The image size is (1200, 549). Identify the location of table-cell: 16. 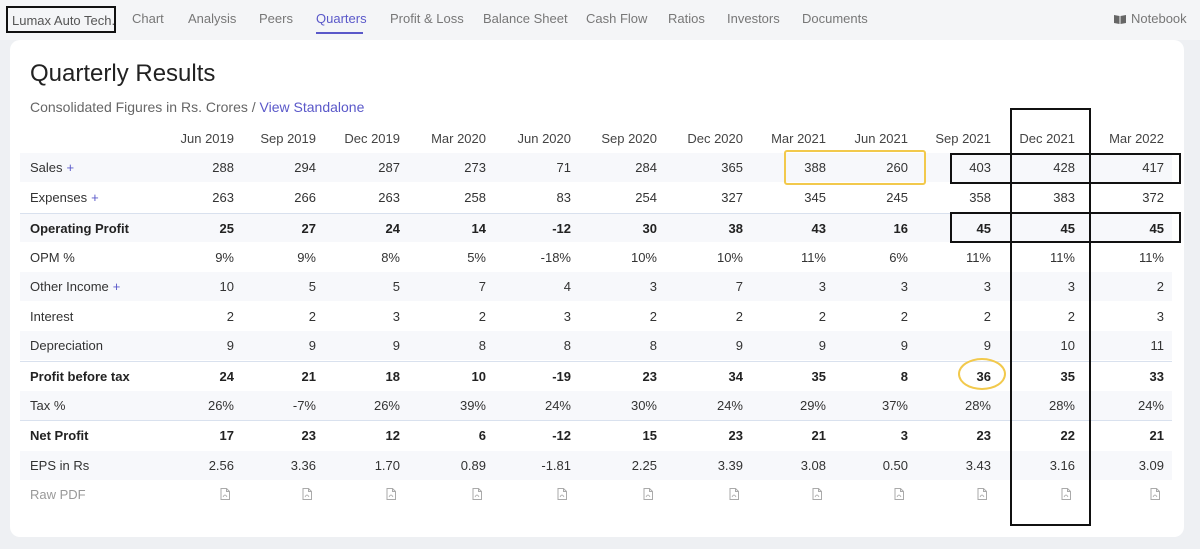
(900, 228).